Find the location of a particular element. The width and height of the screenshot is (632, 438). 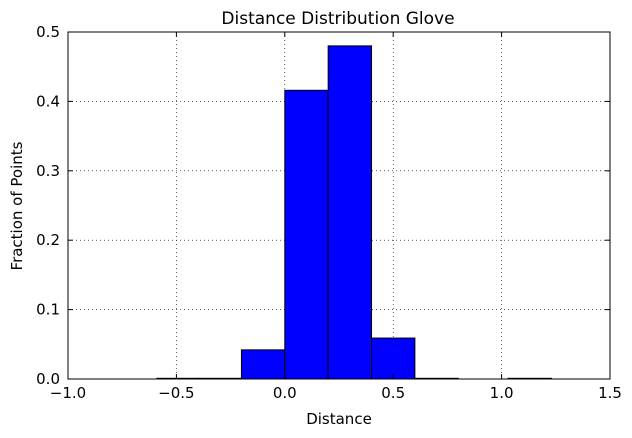

y-axis-label: Fraction of Points is located at coordinates (17, 205).